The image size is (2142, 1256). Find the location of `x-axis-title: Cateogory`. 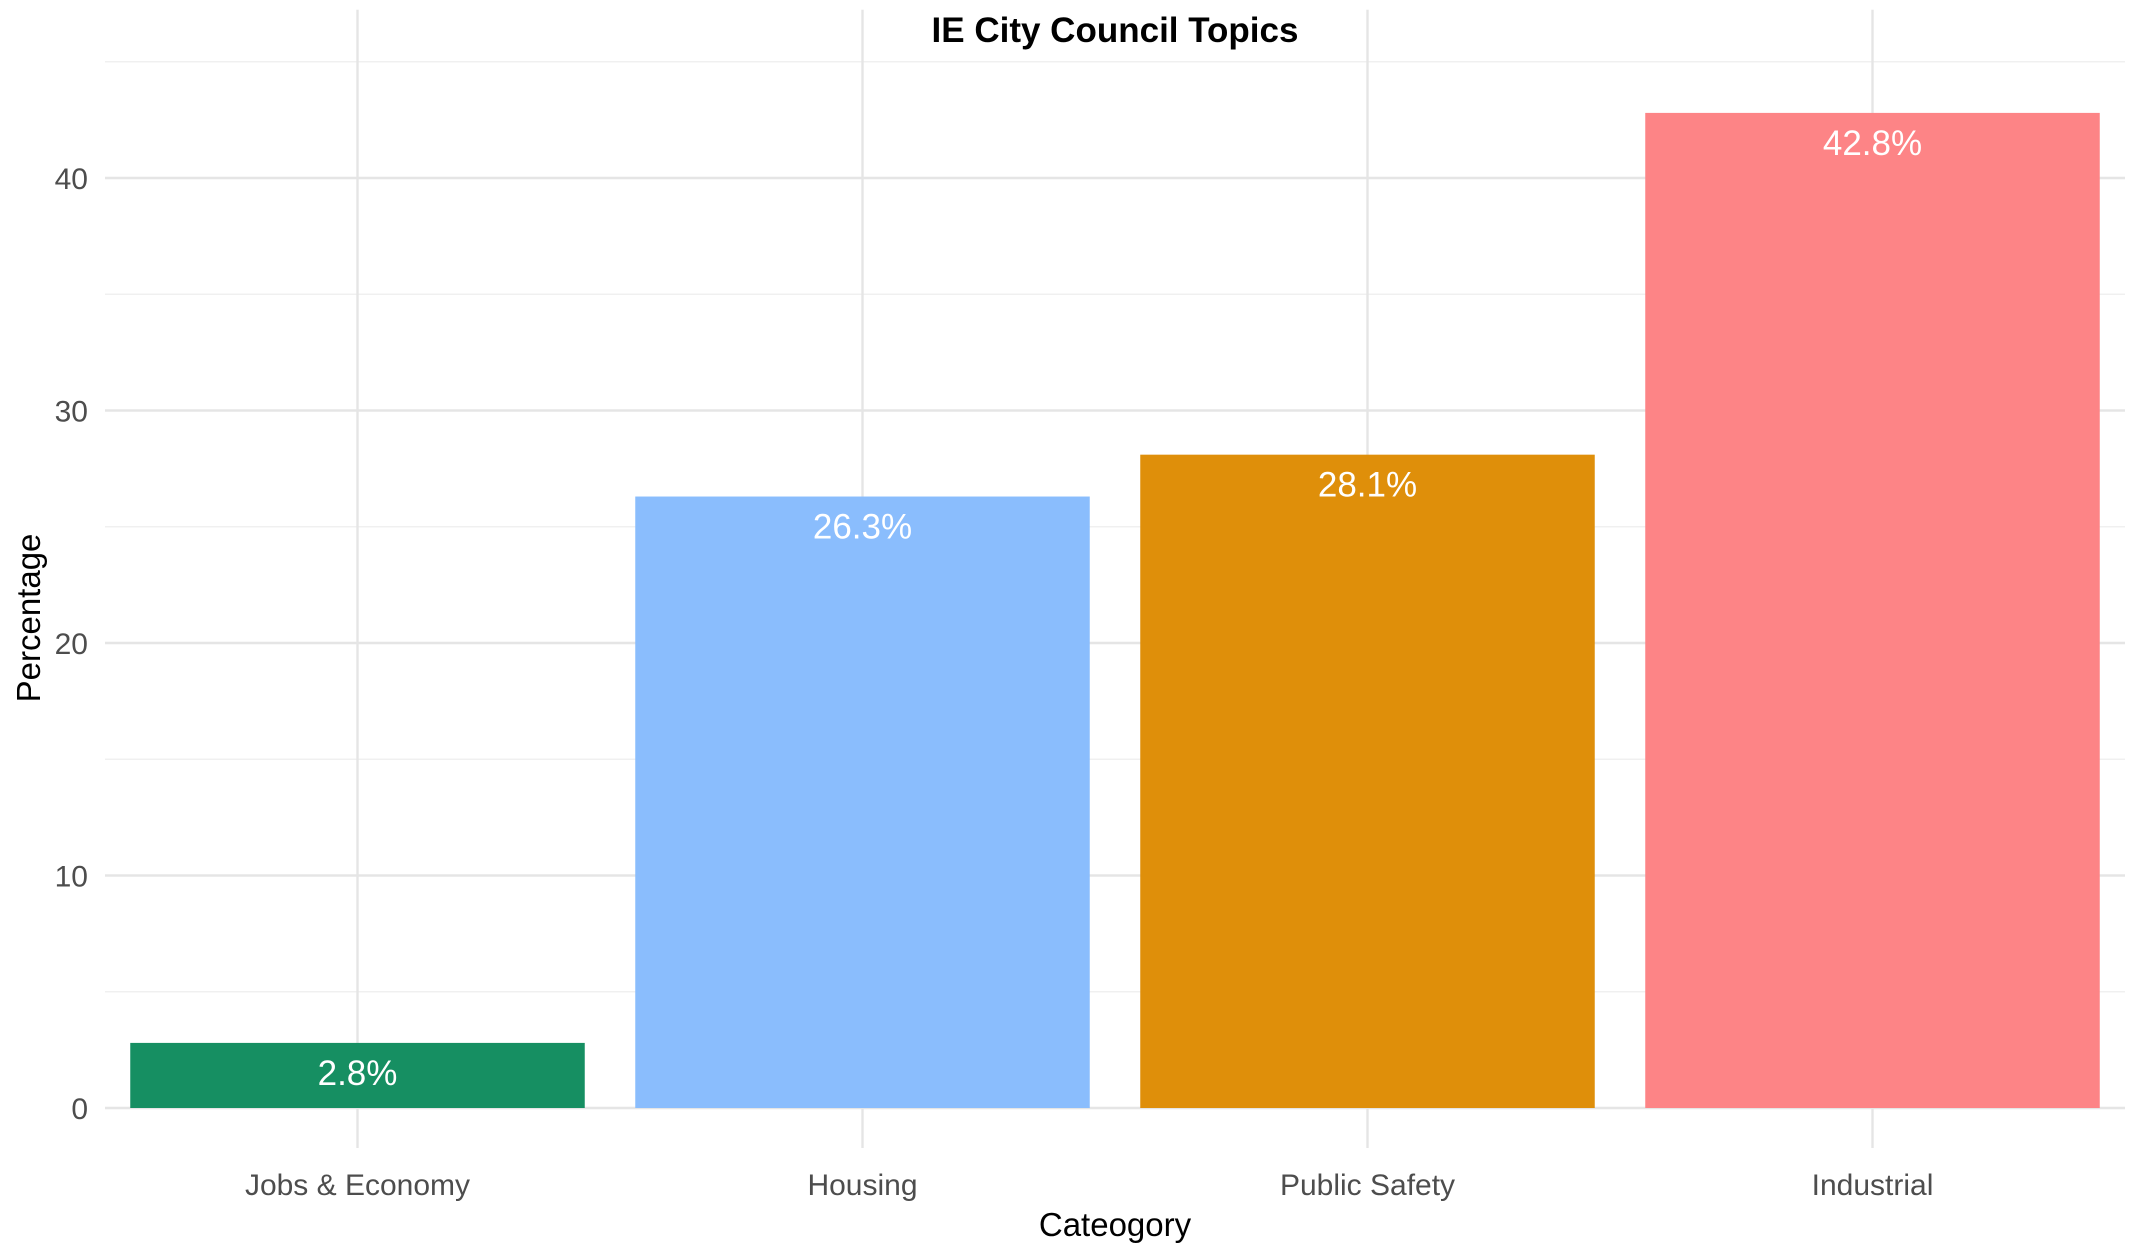

x-axis-title: Cateogory is located at coordinates (1115, 1224).